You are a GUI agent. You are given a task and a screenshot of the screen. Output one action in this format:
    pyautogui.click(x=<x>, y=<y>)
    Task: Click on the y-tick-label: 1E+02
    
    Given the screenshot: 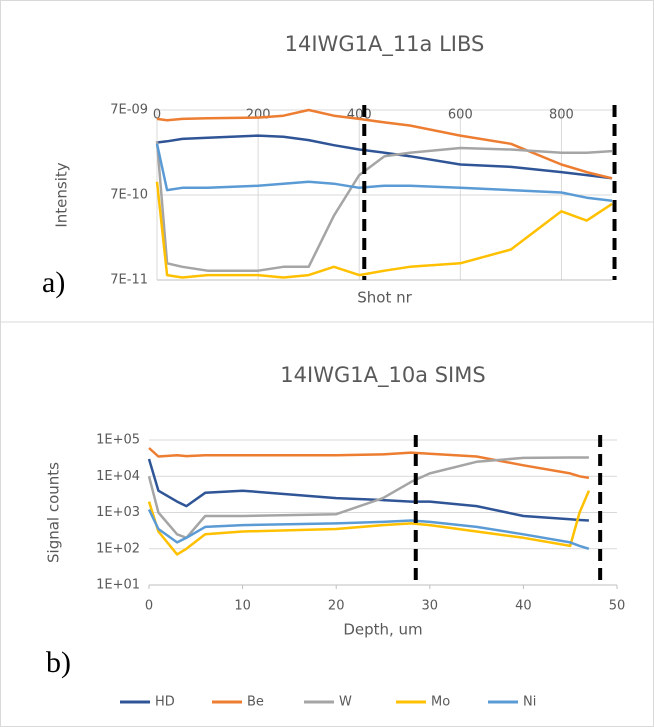 What is the action you would take?
    pyautogui.click(x=118, y=548)
    